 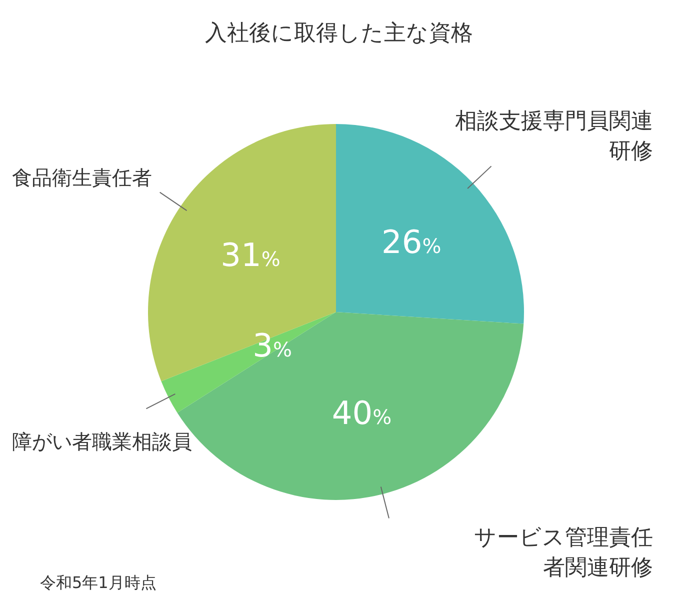 I want to click on data-label: 40%, so click(x=362, y=413).